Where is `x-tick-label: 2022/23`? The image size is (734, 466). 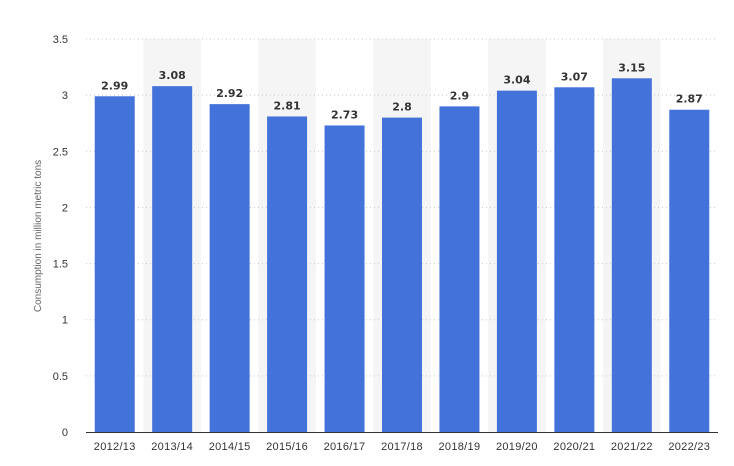 x-tick-label: 2022/23 is located at coordinates (689, 447).